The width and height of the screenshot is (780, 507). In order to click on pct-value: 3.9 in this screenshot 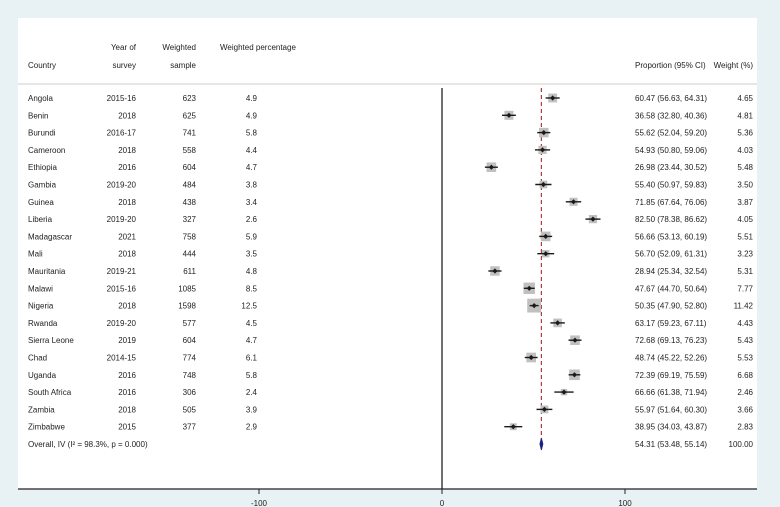, I will do `click(252, 409)`.